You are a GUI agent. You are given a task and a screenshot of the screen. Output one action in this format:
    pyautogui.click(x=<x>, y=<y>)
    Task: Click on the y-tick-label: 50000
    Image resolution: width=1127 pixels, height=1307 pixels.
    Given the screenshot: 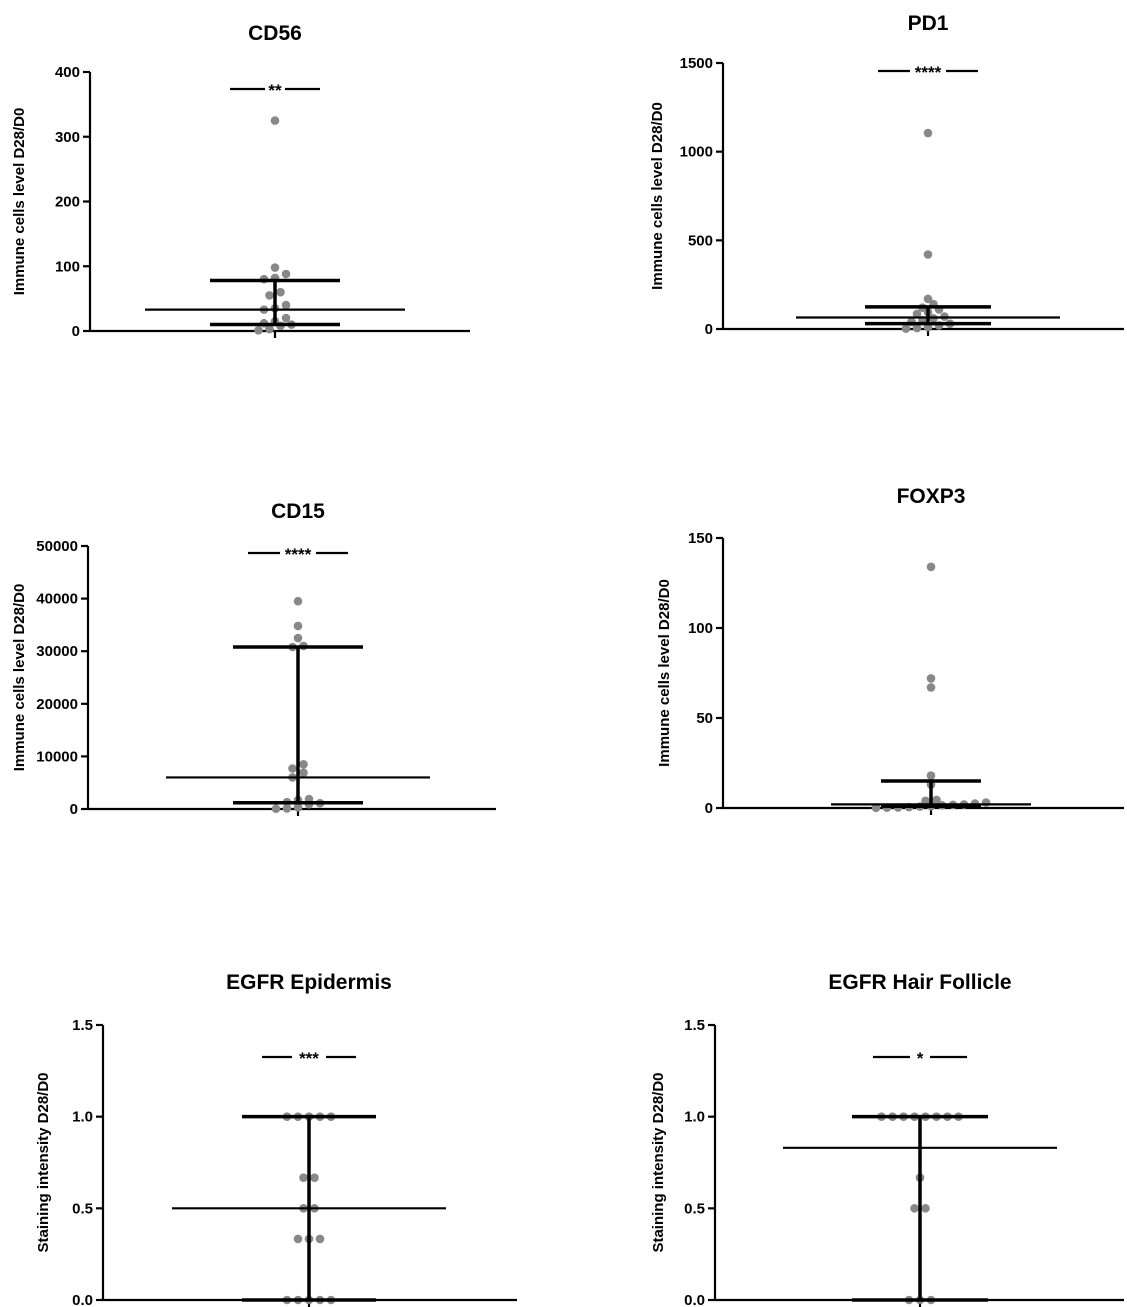 What is the action you would take?
    pyautogui.click(x=57, y=546)
    